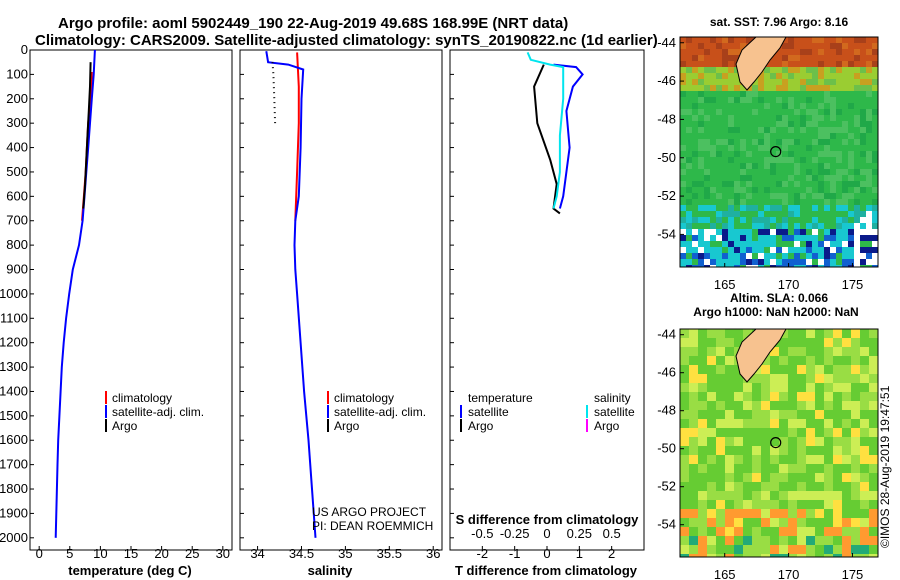  I want to click on map-lat-label: -48, so click(666, 410).